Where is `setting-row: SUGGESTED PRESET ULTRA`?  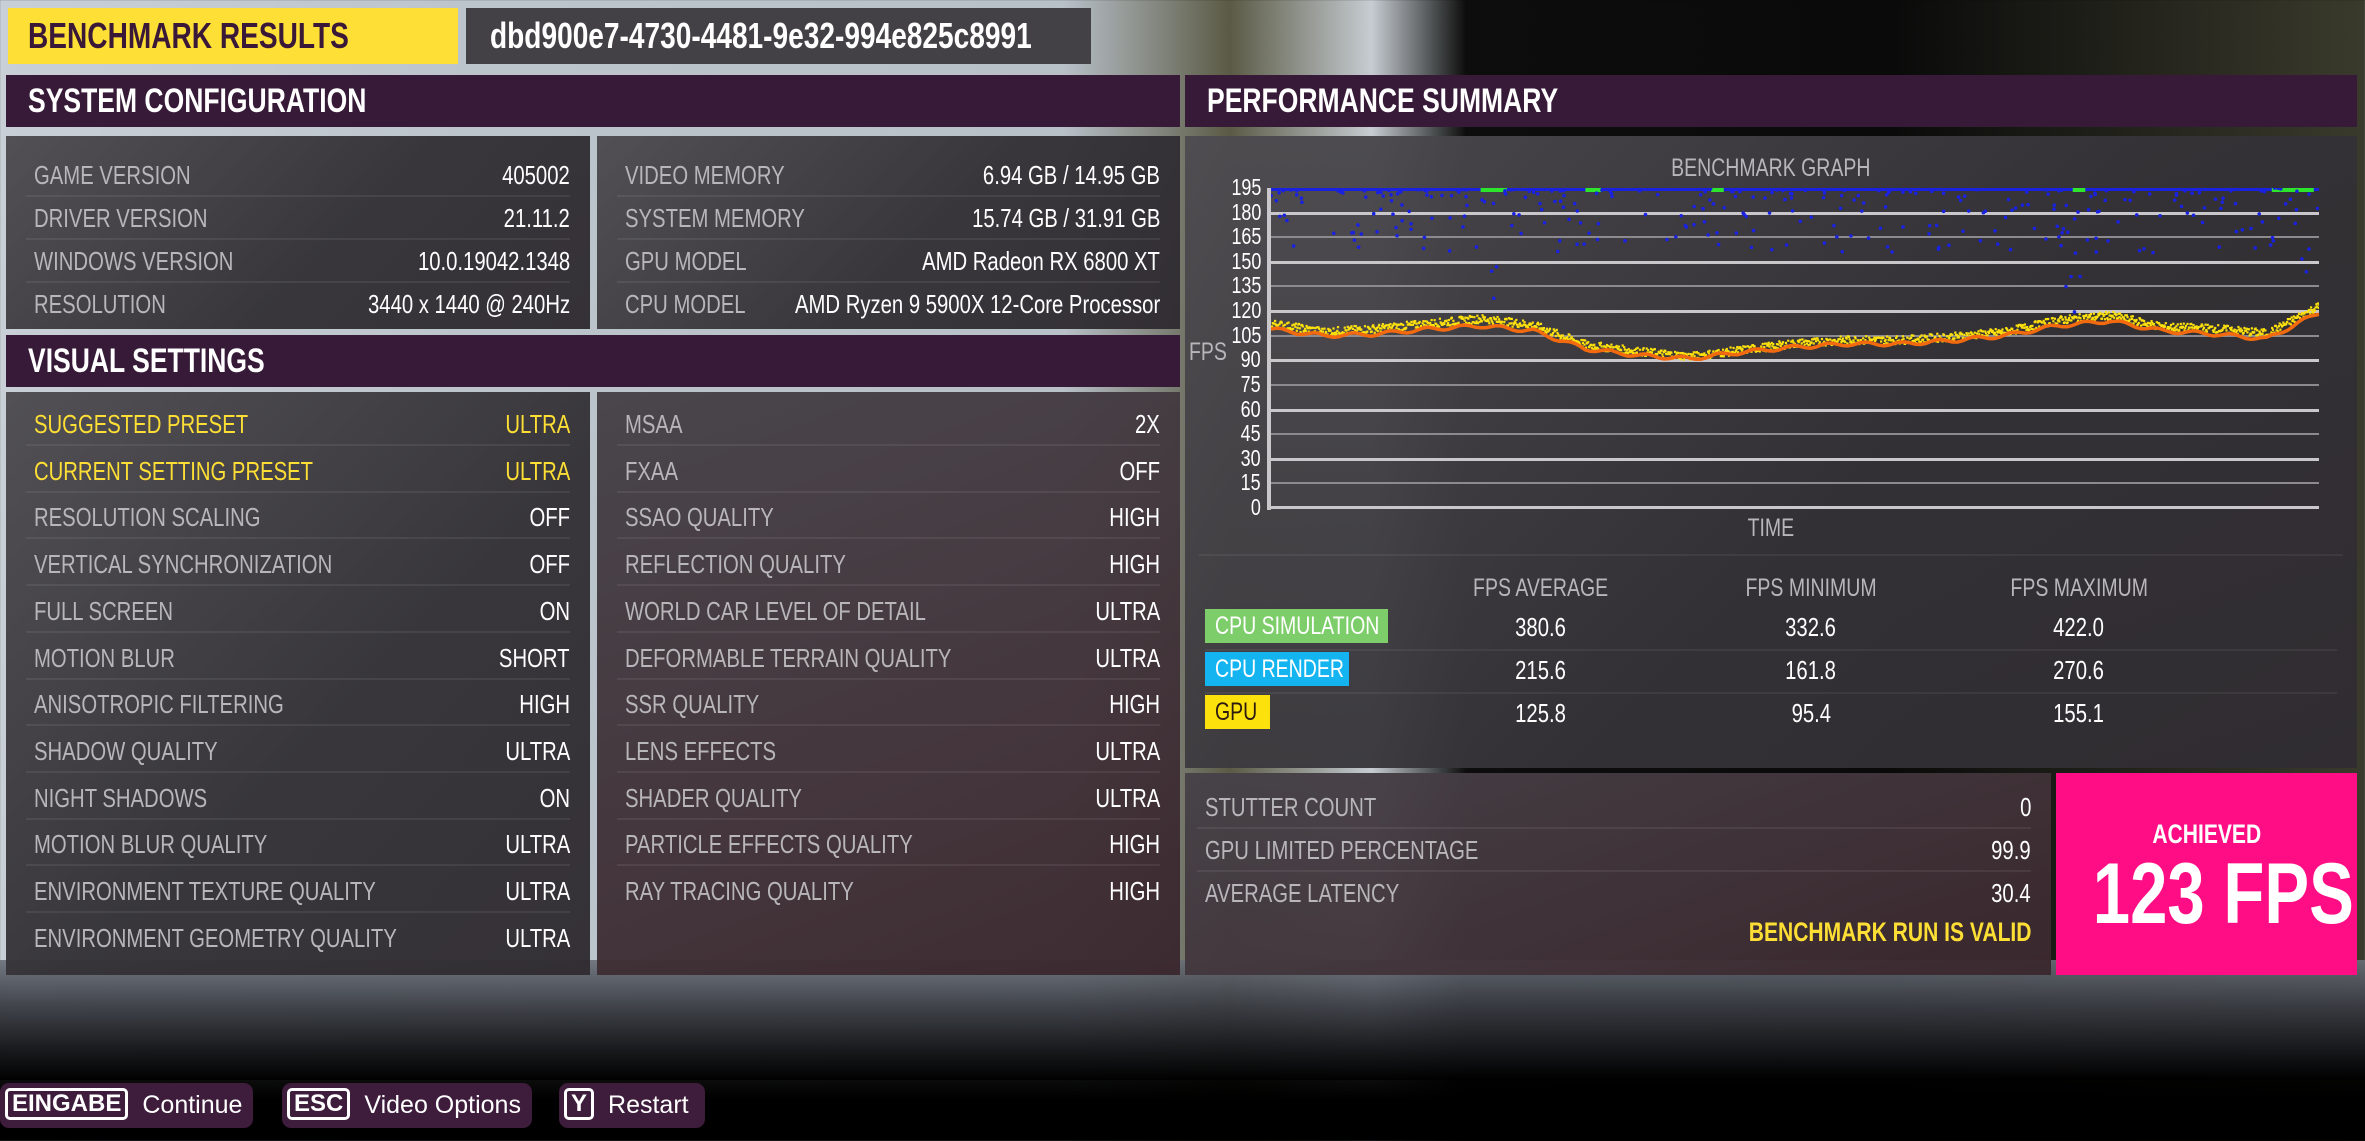 setting-row: SUGGESTED PRESET ULTRA is located at coordinates (298, 424).